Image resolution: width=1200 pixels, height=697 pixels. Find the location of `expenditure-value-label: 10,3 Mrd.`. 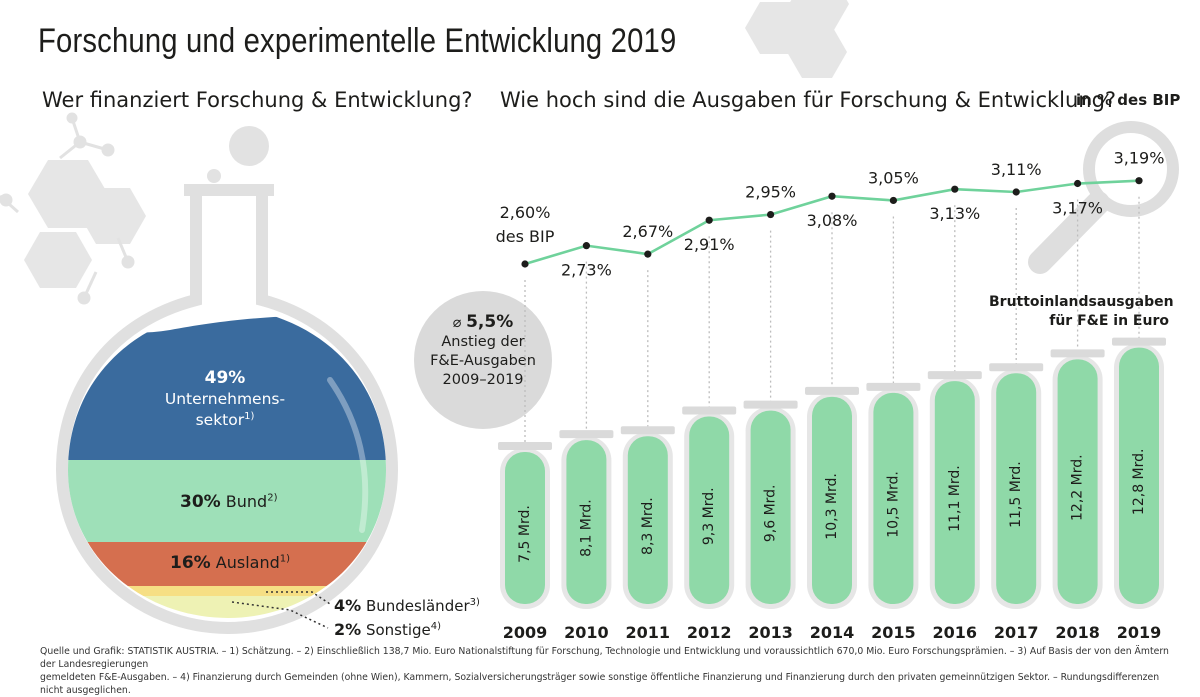

expenditure-value-label: 10,3 Mrd. is located at coordinates (832, 506).